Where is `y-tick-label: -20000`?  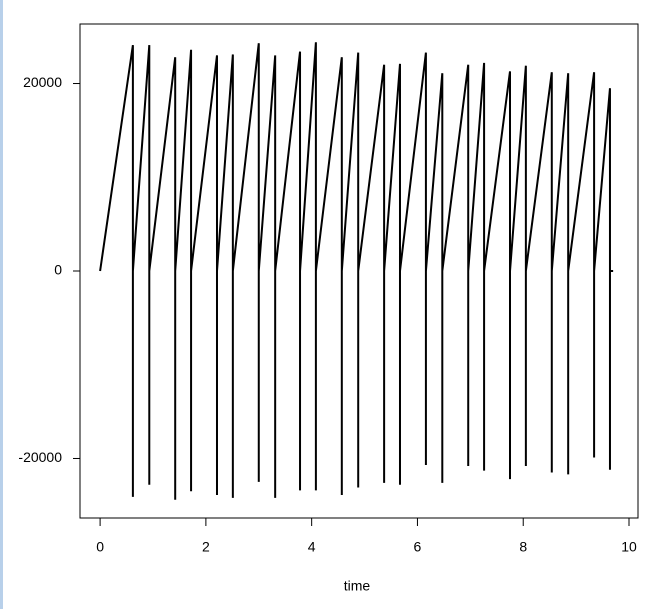
y-tick-label: -20000 is located at coordinates (40, 457).